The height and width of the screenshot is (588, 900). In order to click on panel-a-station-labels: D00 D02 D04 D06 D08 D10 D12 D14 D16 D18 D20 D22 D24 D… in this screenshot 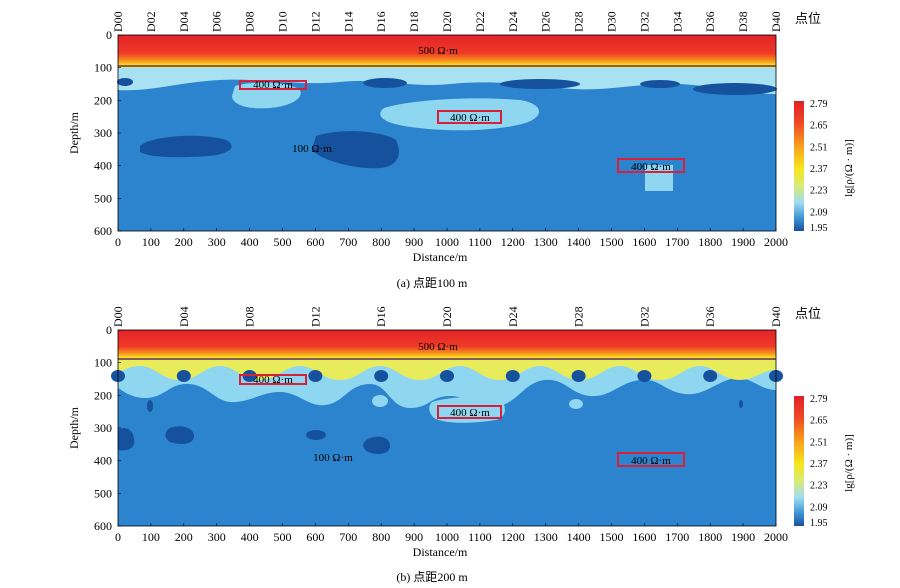, I will do `click(447, 21)`.